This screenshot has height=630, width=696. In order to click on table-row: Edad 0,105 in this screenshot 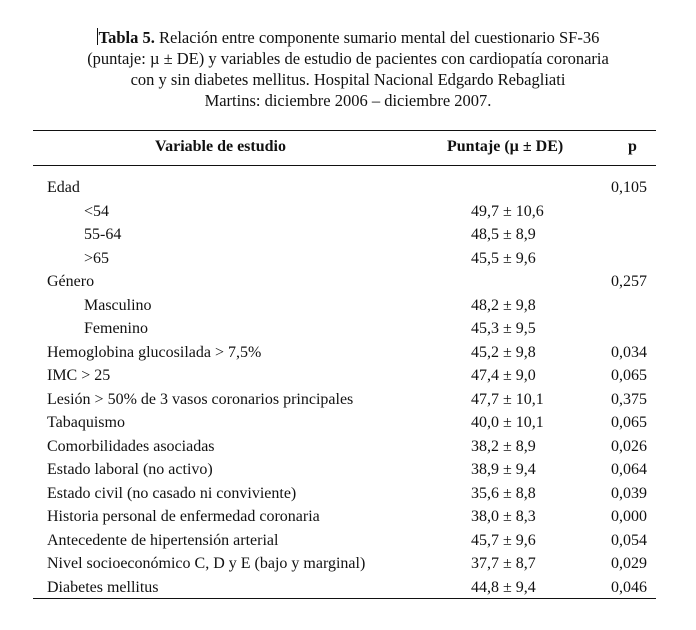, I will do `click(348, 189)`.